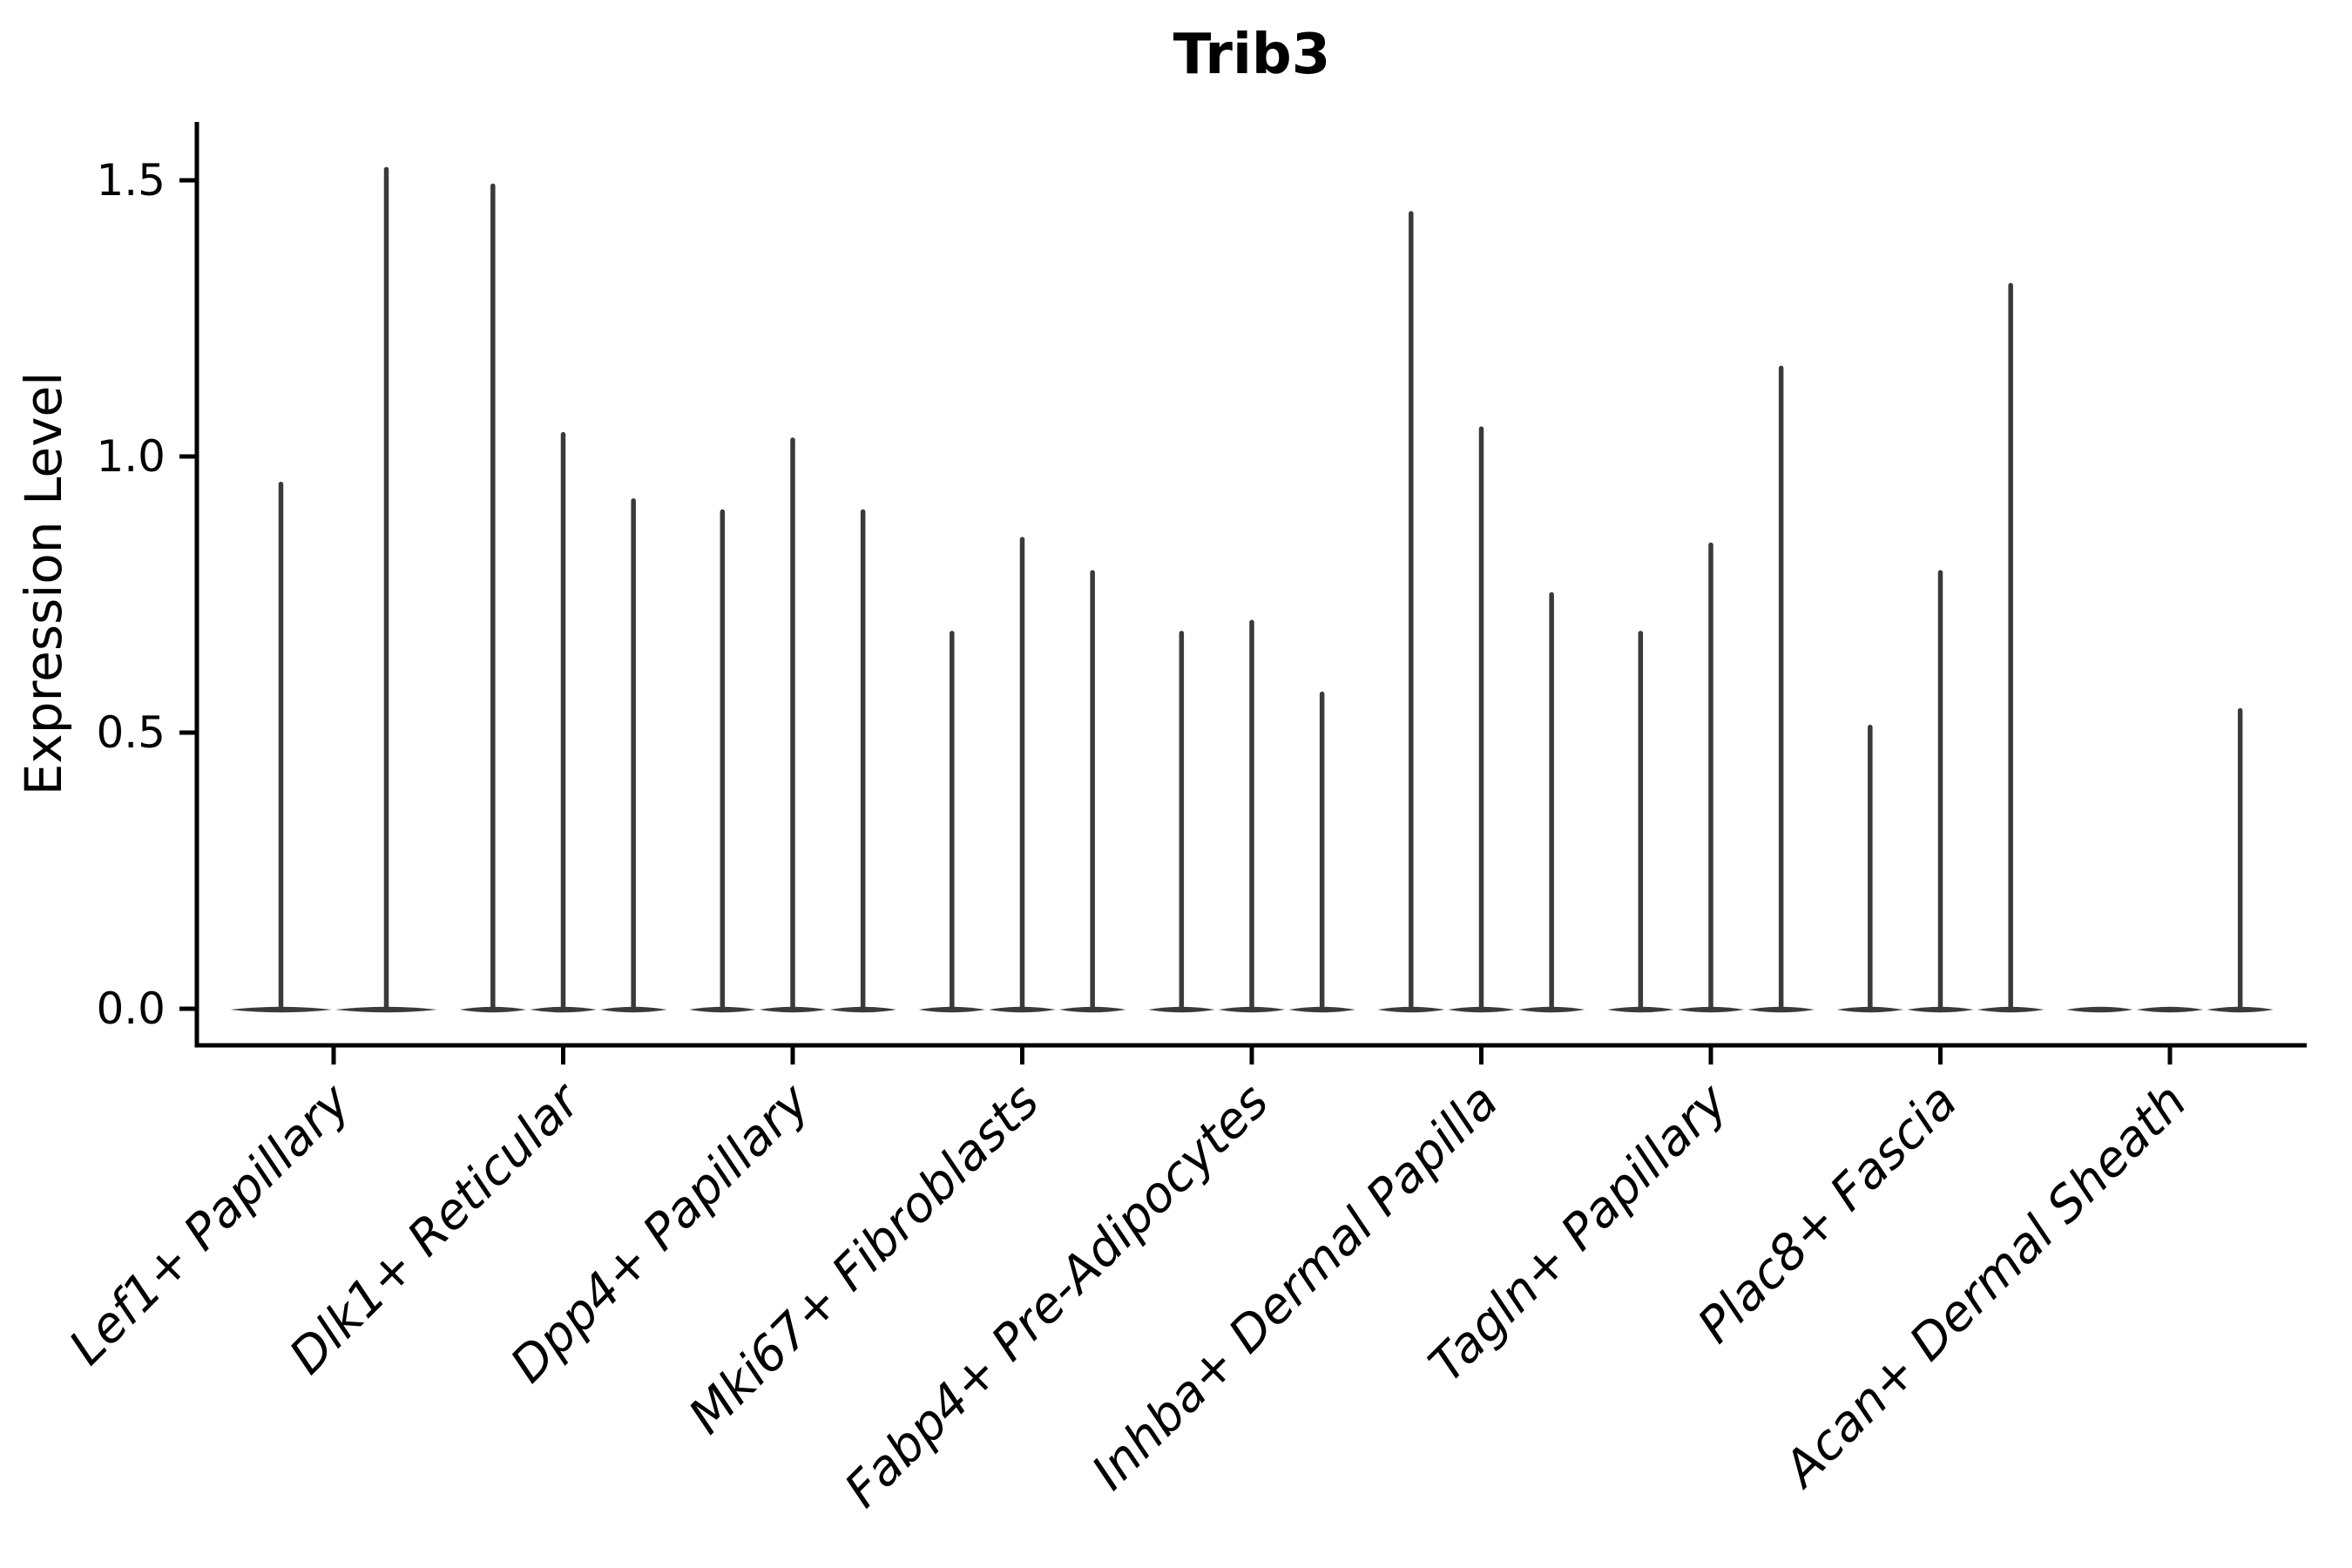 The height and width of the screenshot is (1568, 2352). What do you see at coordinates (1057, 1295) in the screenshot?
I see `x-category-label: Fabp4+ Pre-Adipocytes` at bounding box center [1057, 1295].